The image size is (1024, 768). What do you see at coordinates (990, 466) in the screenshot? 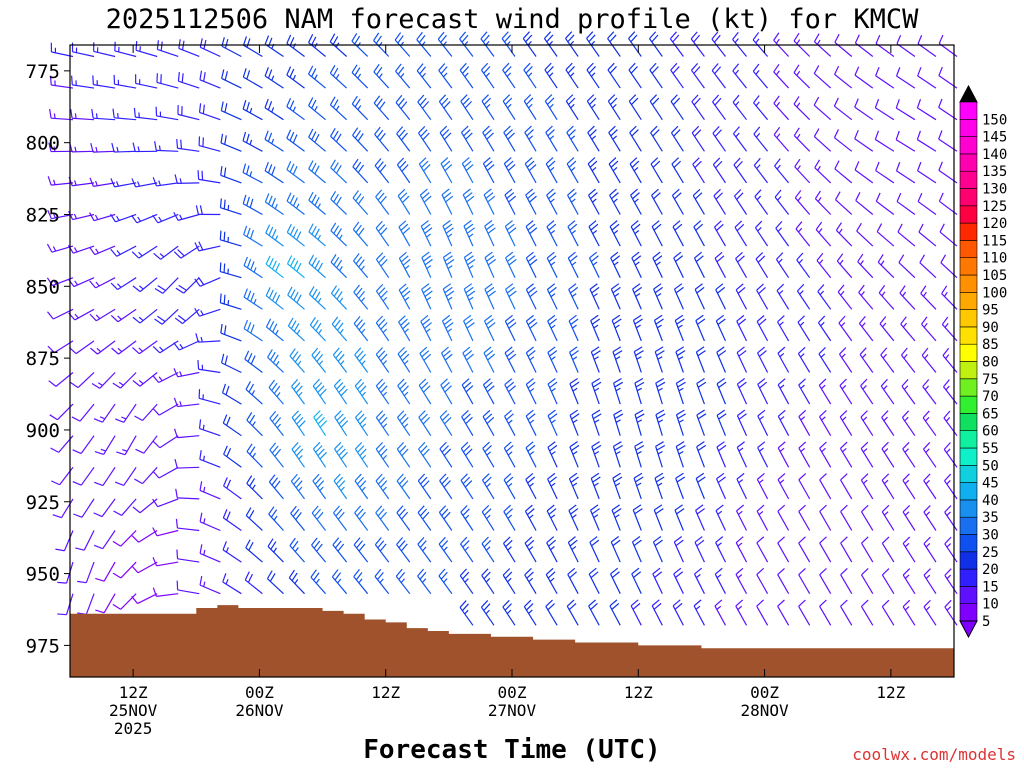
I see `colorbar-tick-label: 50` at bounding box center [990, 466].